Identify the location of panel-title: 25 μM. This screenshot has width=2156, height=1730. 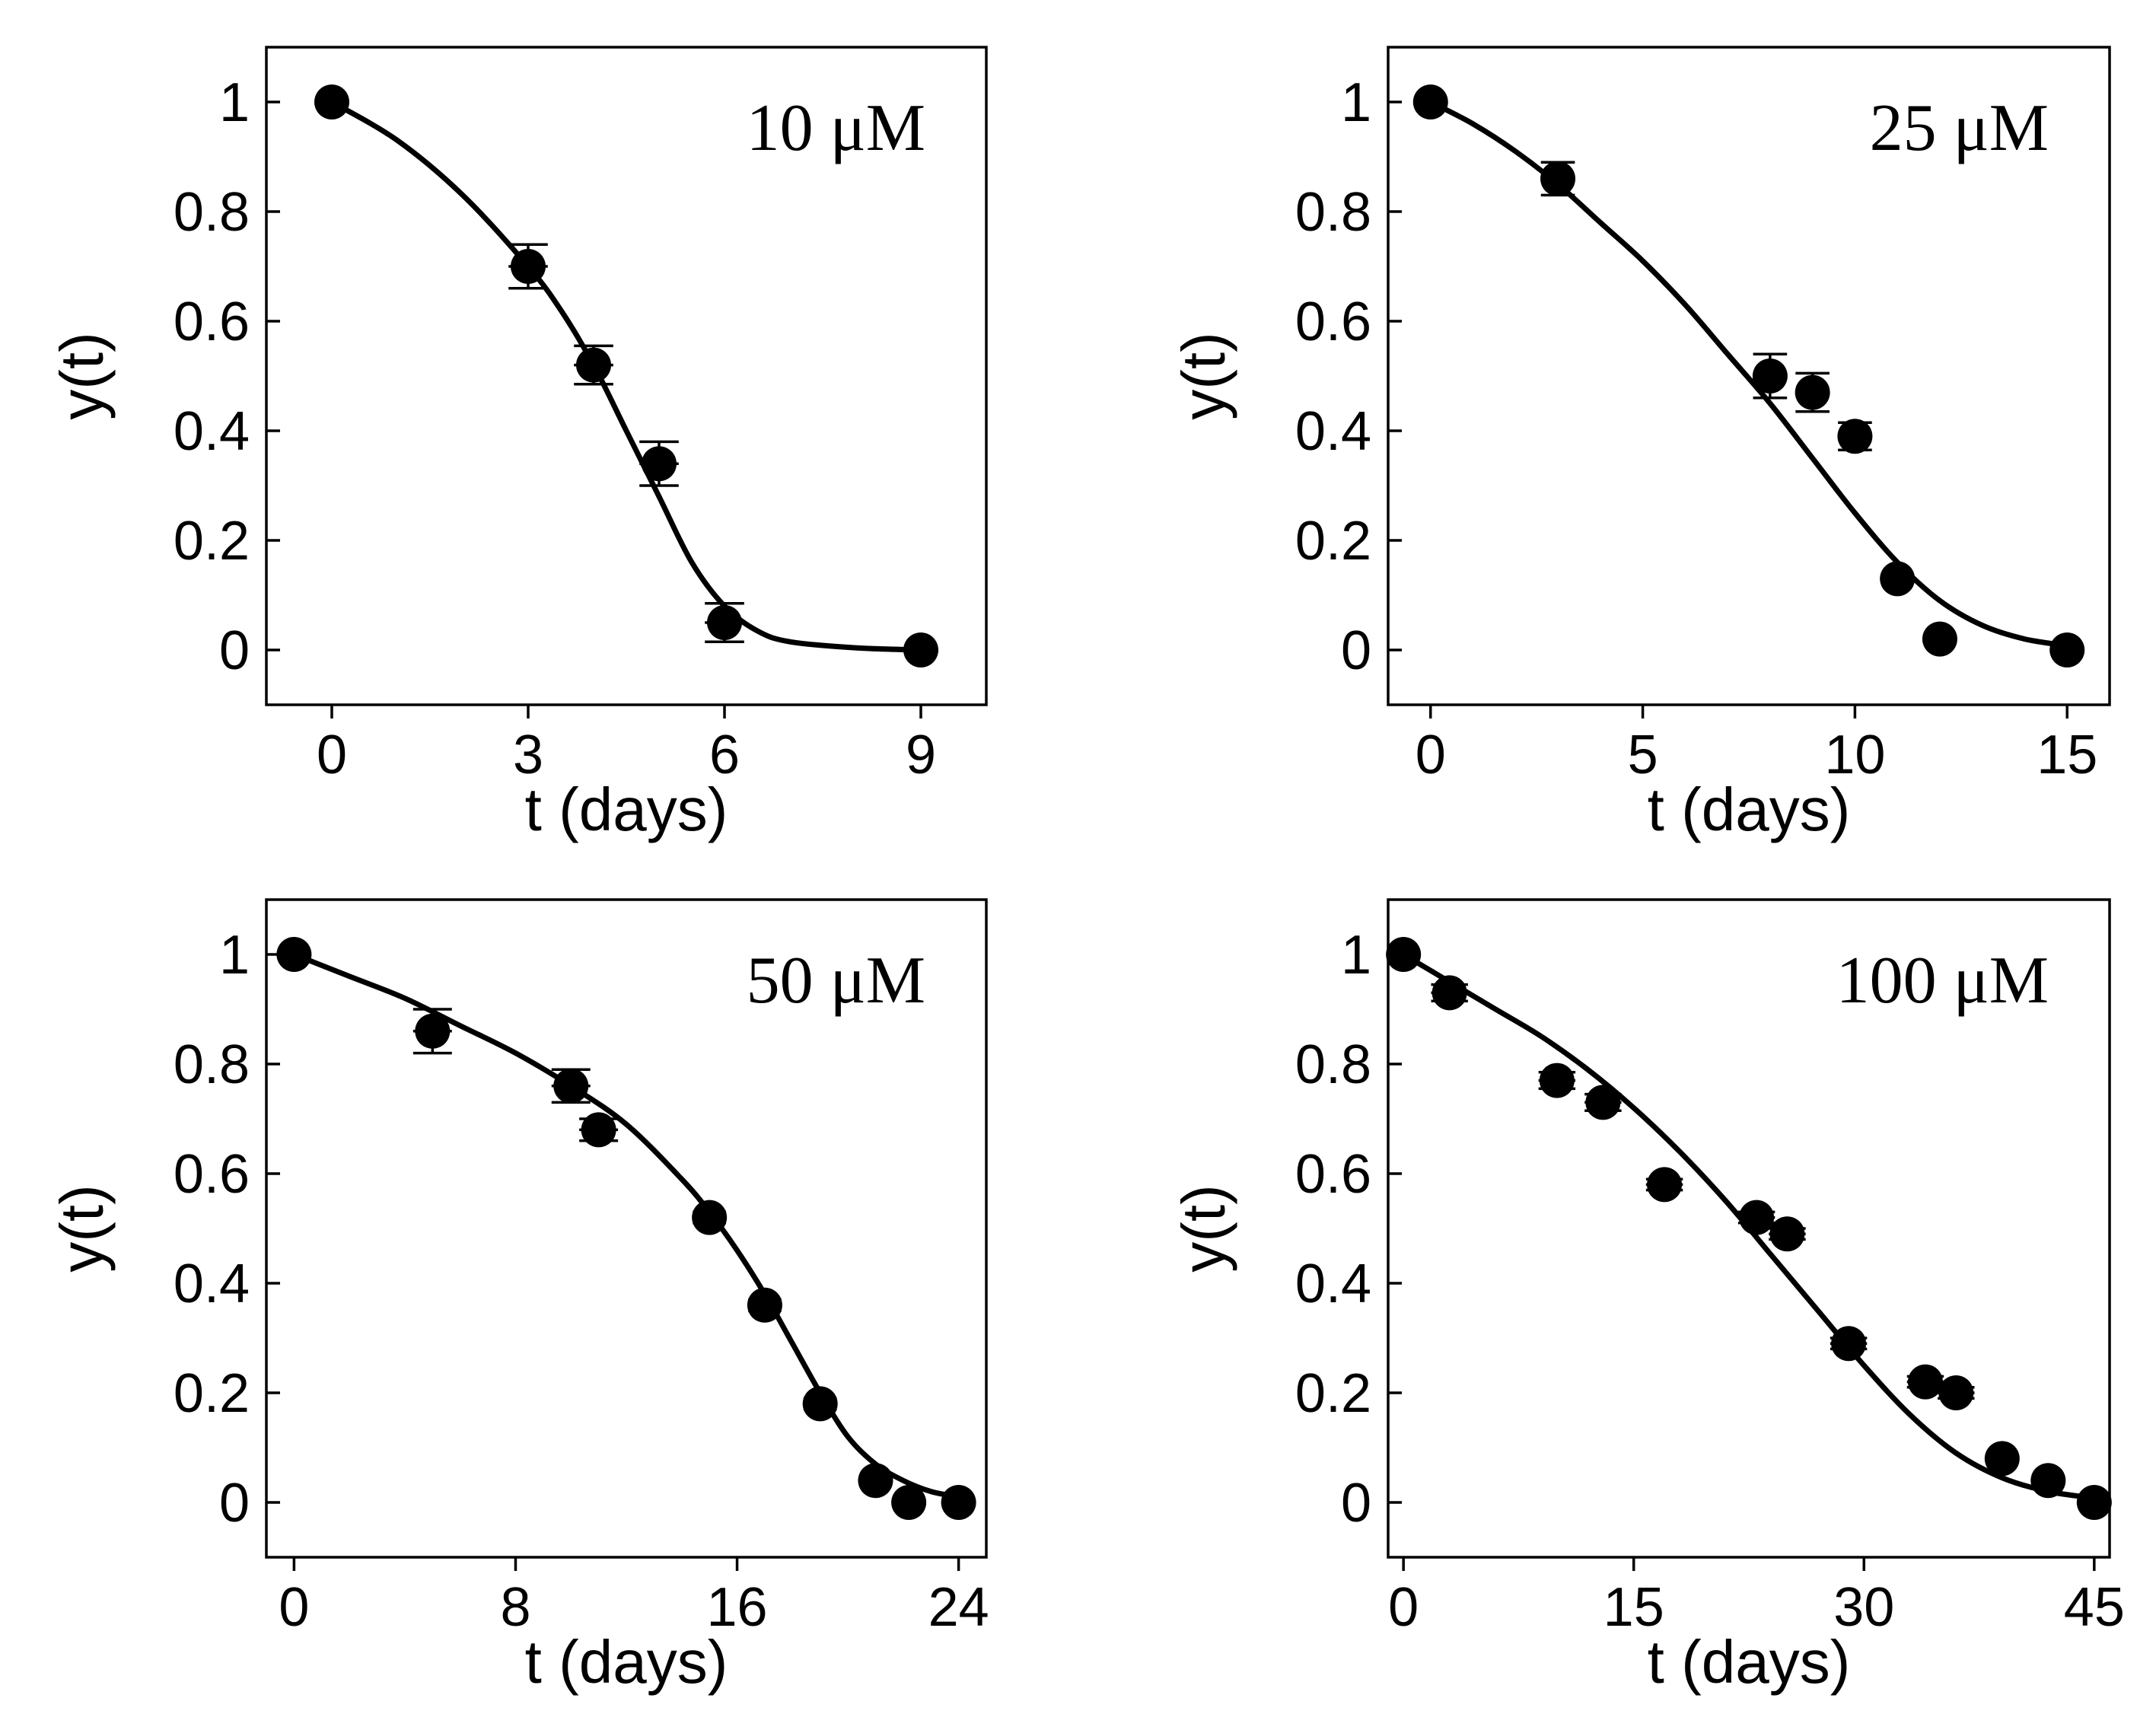
(1959, 128).